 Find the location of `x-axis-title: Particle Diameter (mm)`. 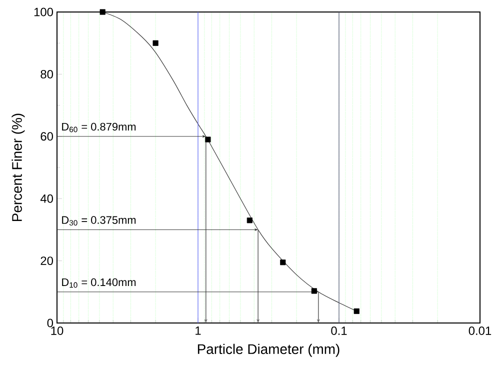

x-axis-title: Particle Diameter (mm) is located at coordinates (269, 350).